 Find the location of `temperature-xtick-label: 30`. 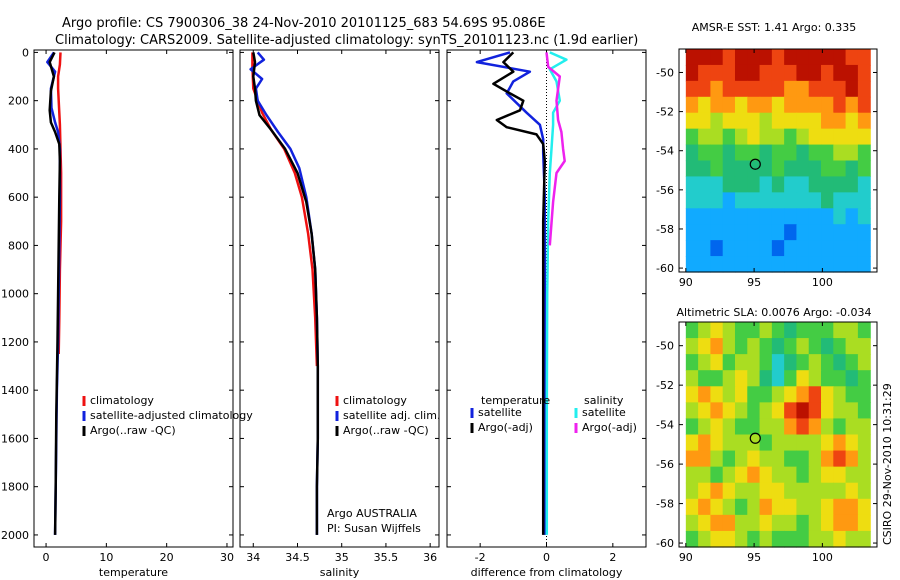

temperature-xtick-label: 30 is located at coordinates (227, 557).